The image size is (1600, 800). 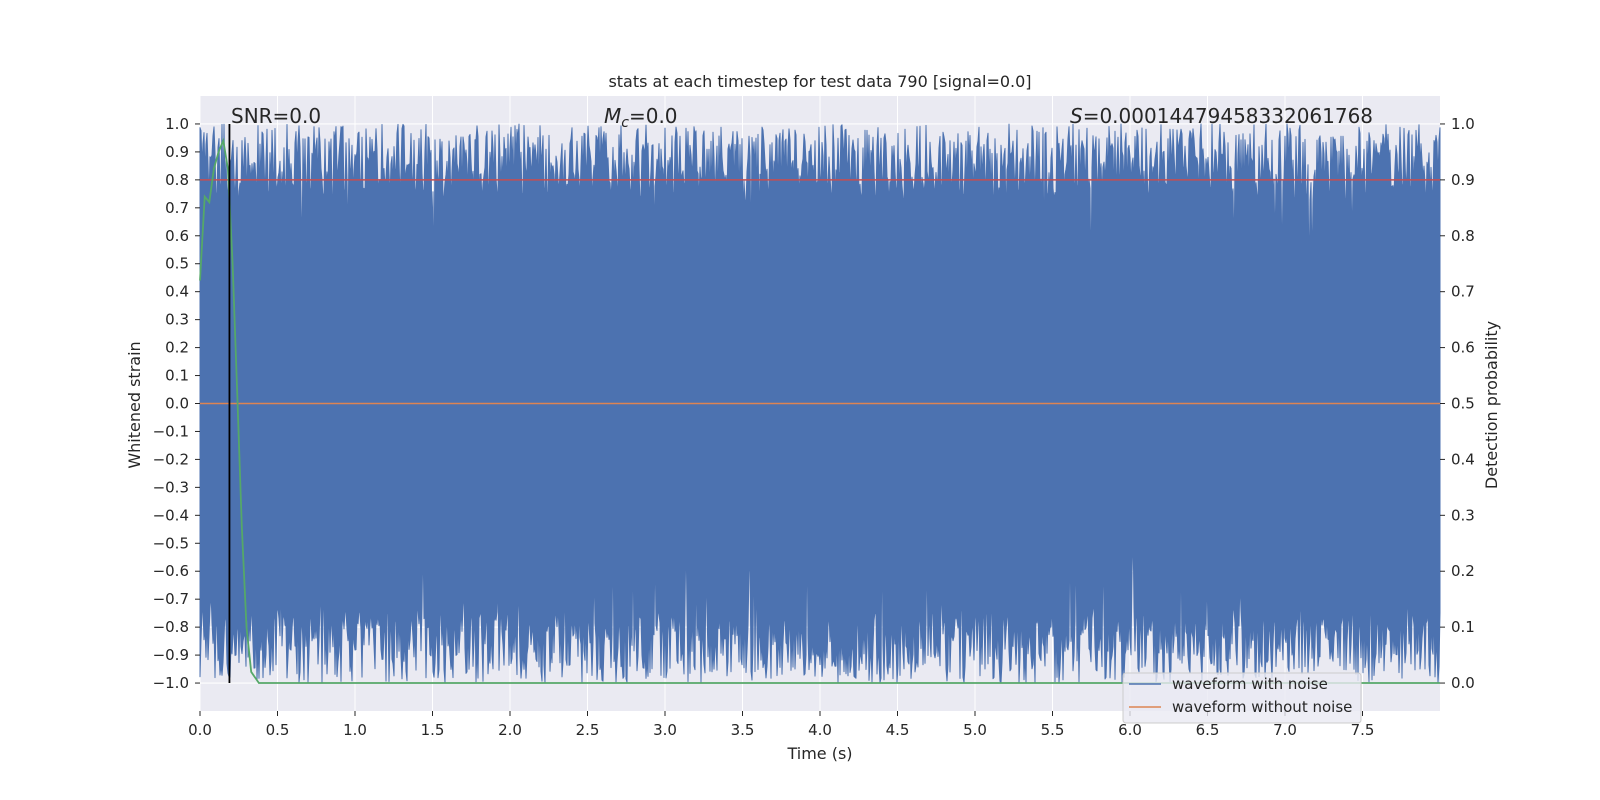 I want to click on y2-tick-label: 0.6, so click(x=1463, y=348).